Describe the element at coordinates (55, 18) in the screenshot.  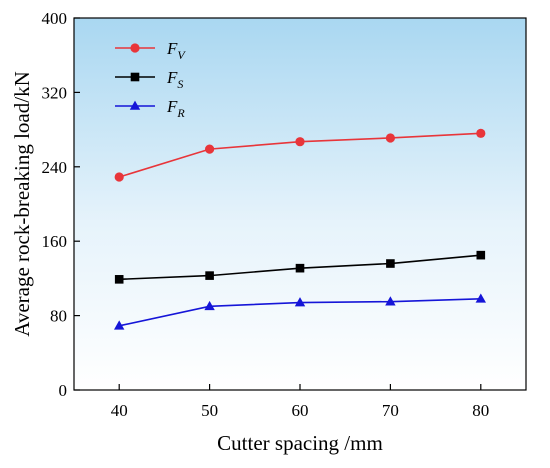
I see `y-tick-label: 400` at that location.